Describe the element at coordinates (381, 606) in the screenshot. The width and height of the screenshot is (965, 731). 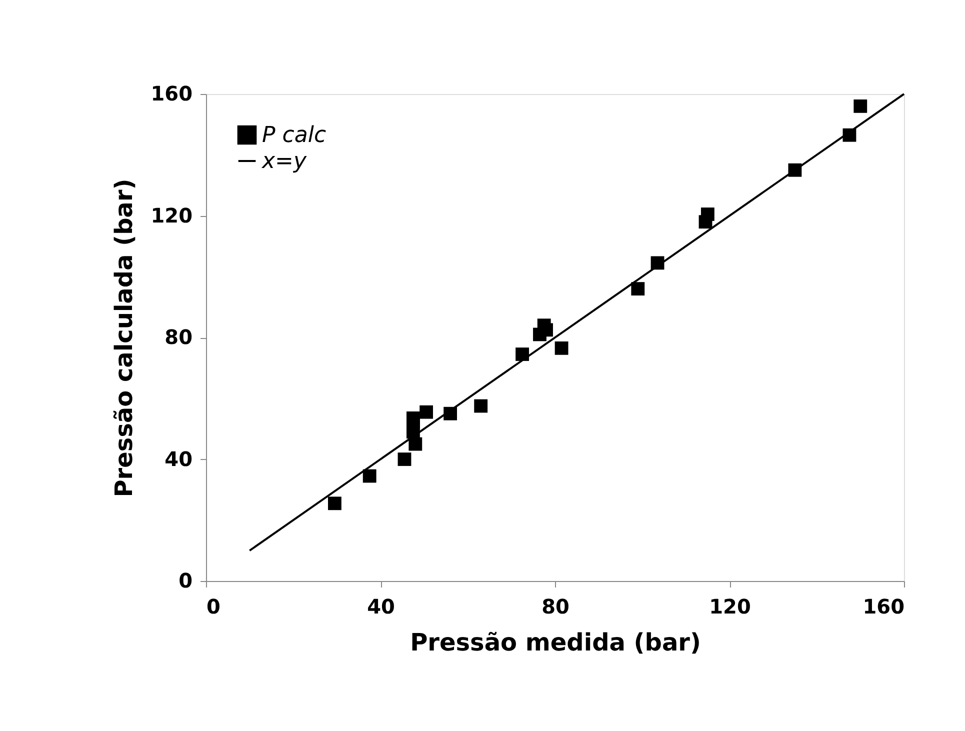
I see `x-tick-label: 40` at that location.